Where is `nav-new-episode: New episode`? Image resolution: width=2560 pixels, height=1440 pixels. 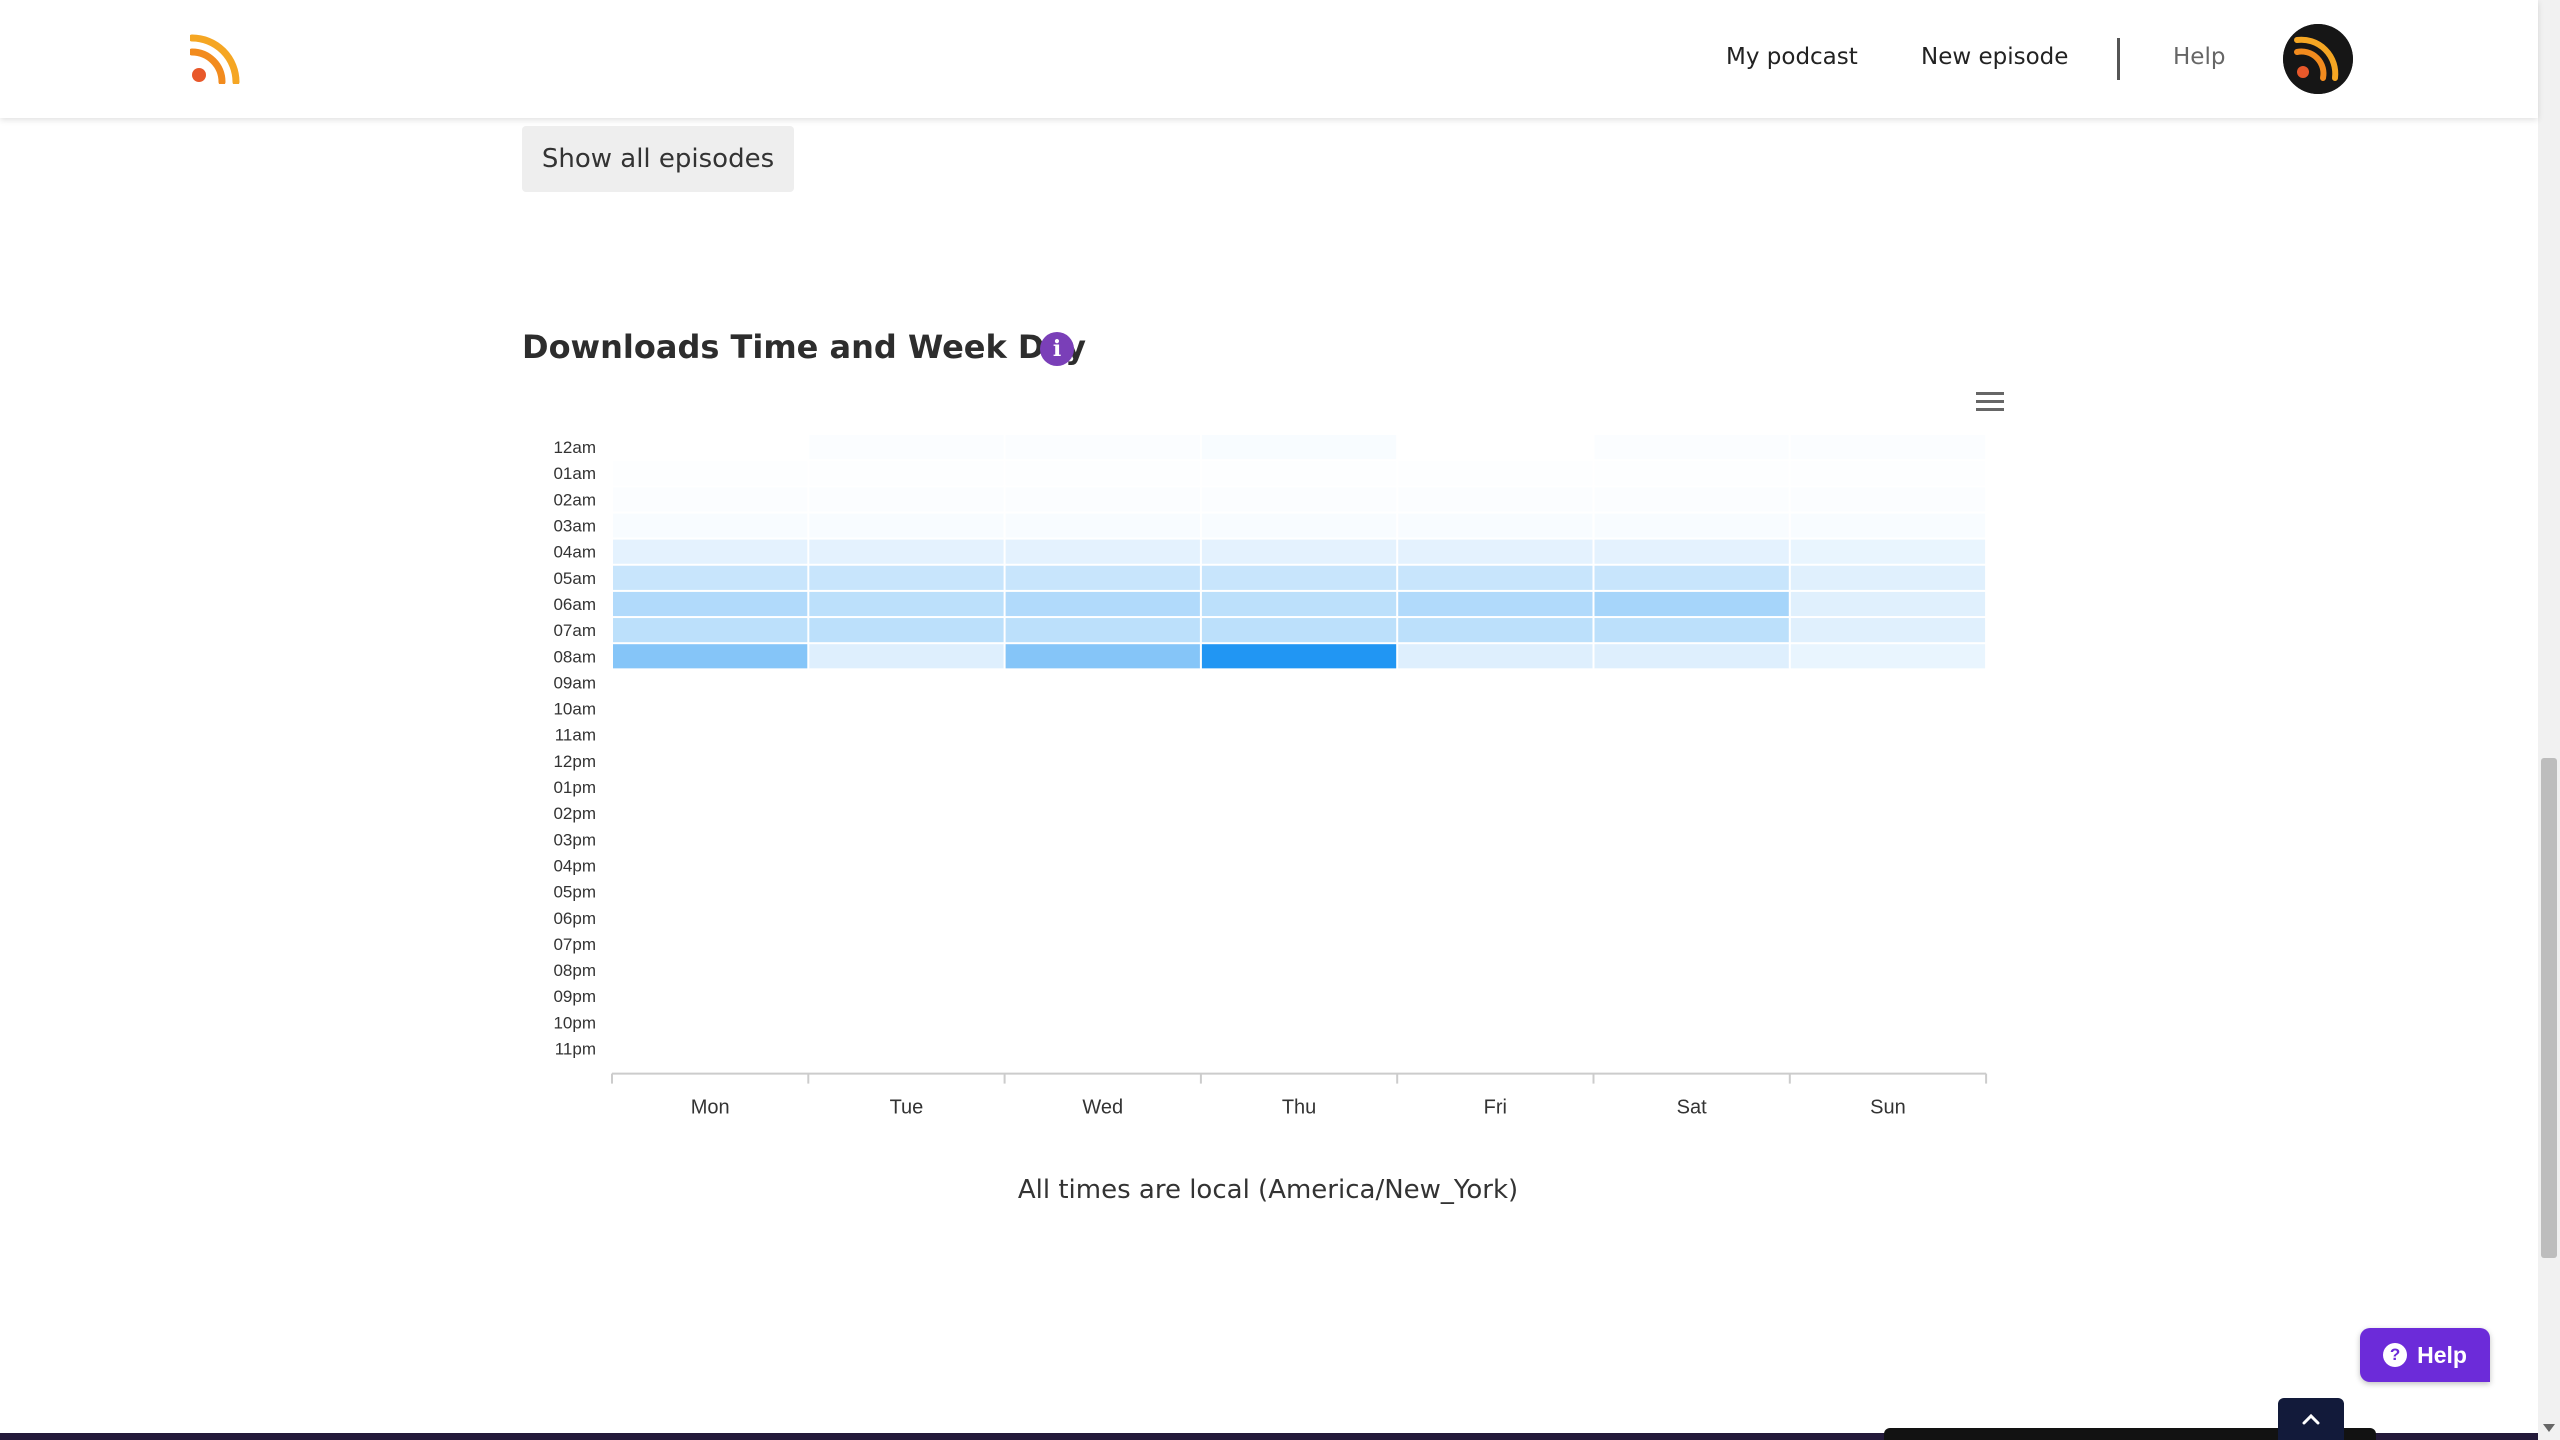
nav-new-episode: New episode is located at coordinates (1995, 57).